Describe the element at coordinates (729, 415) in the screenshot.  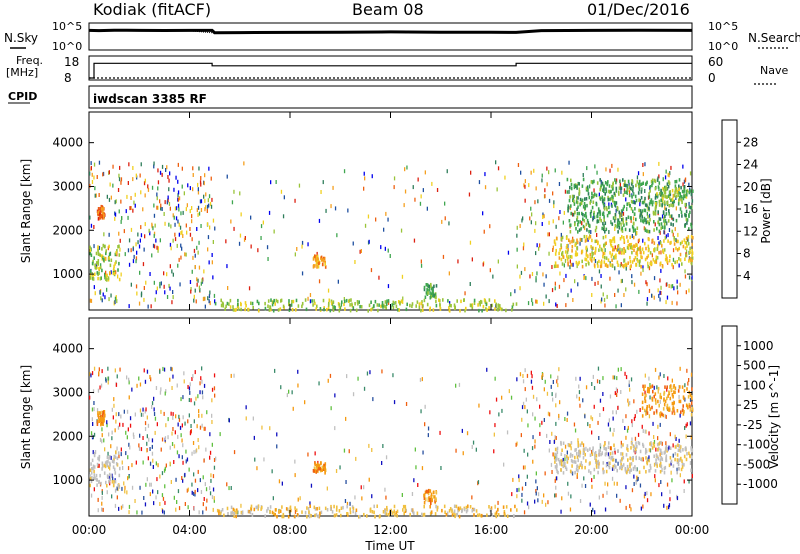
I see `colorbar-frame` at that location.